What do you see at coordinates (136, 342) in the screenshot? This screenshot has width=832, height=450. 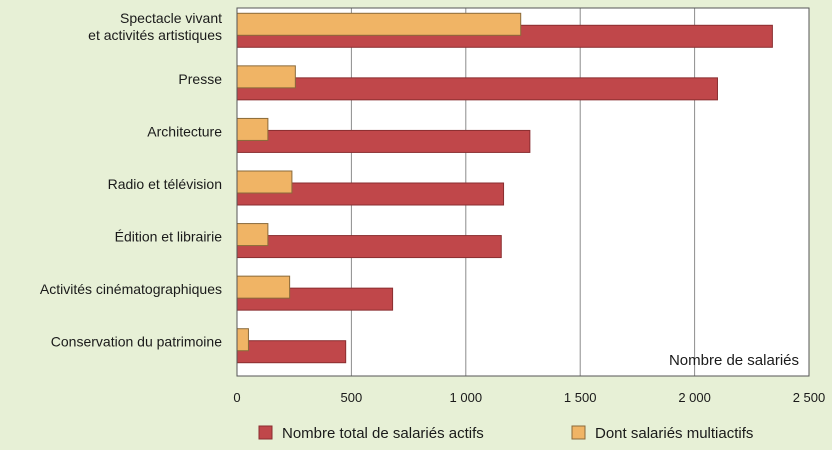 I see `category-label: Conservation du patrimoine` at bounding box center [136, 342].